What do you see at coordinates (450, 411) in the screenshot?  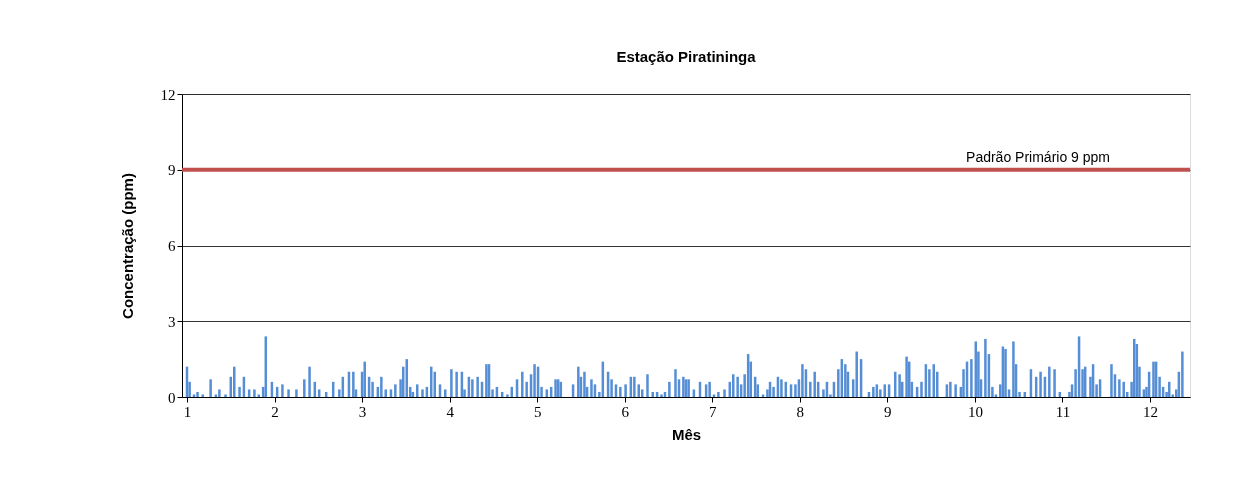 I see `x-tick-label: 4` at bounding box center [450, 411].